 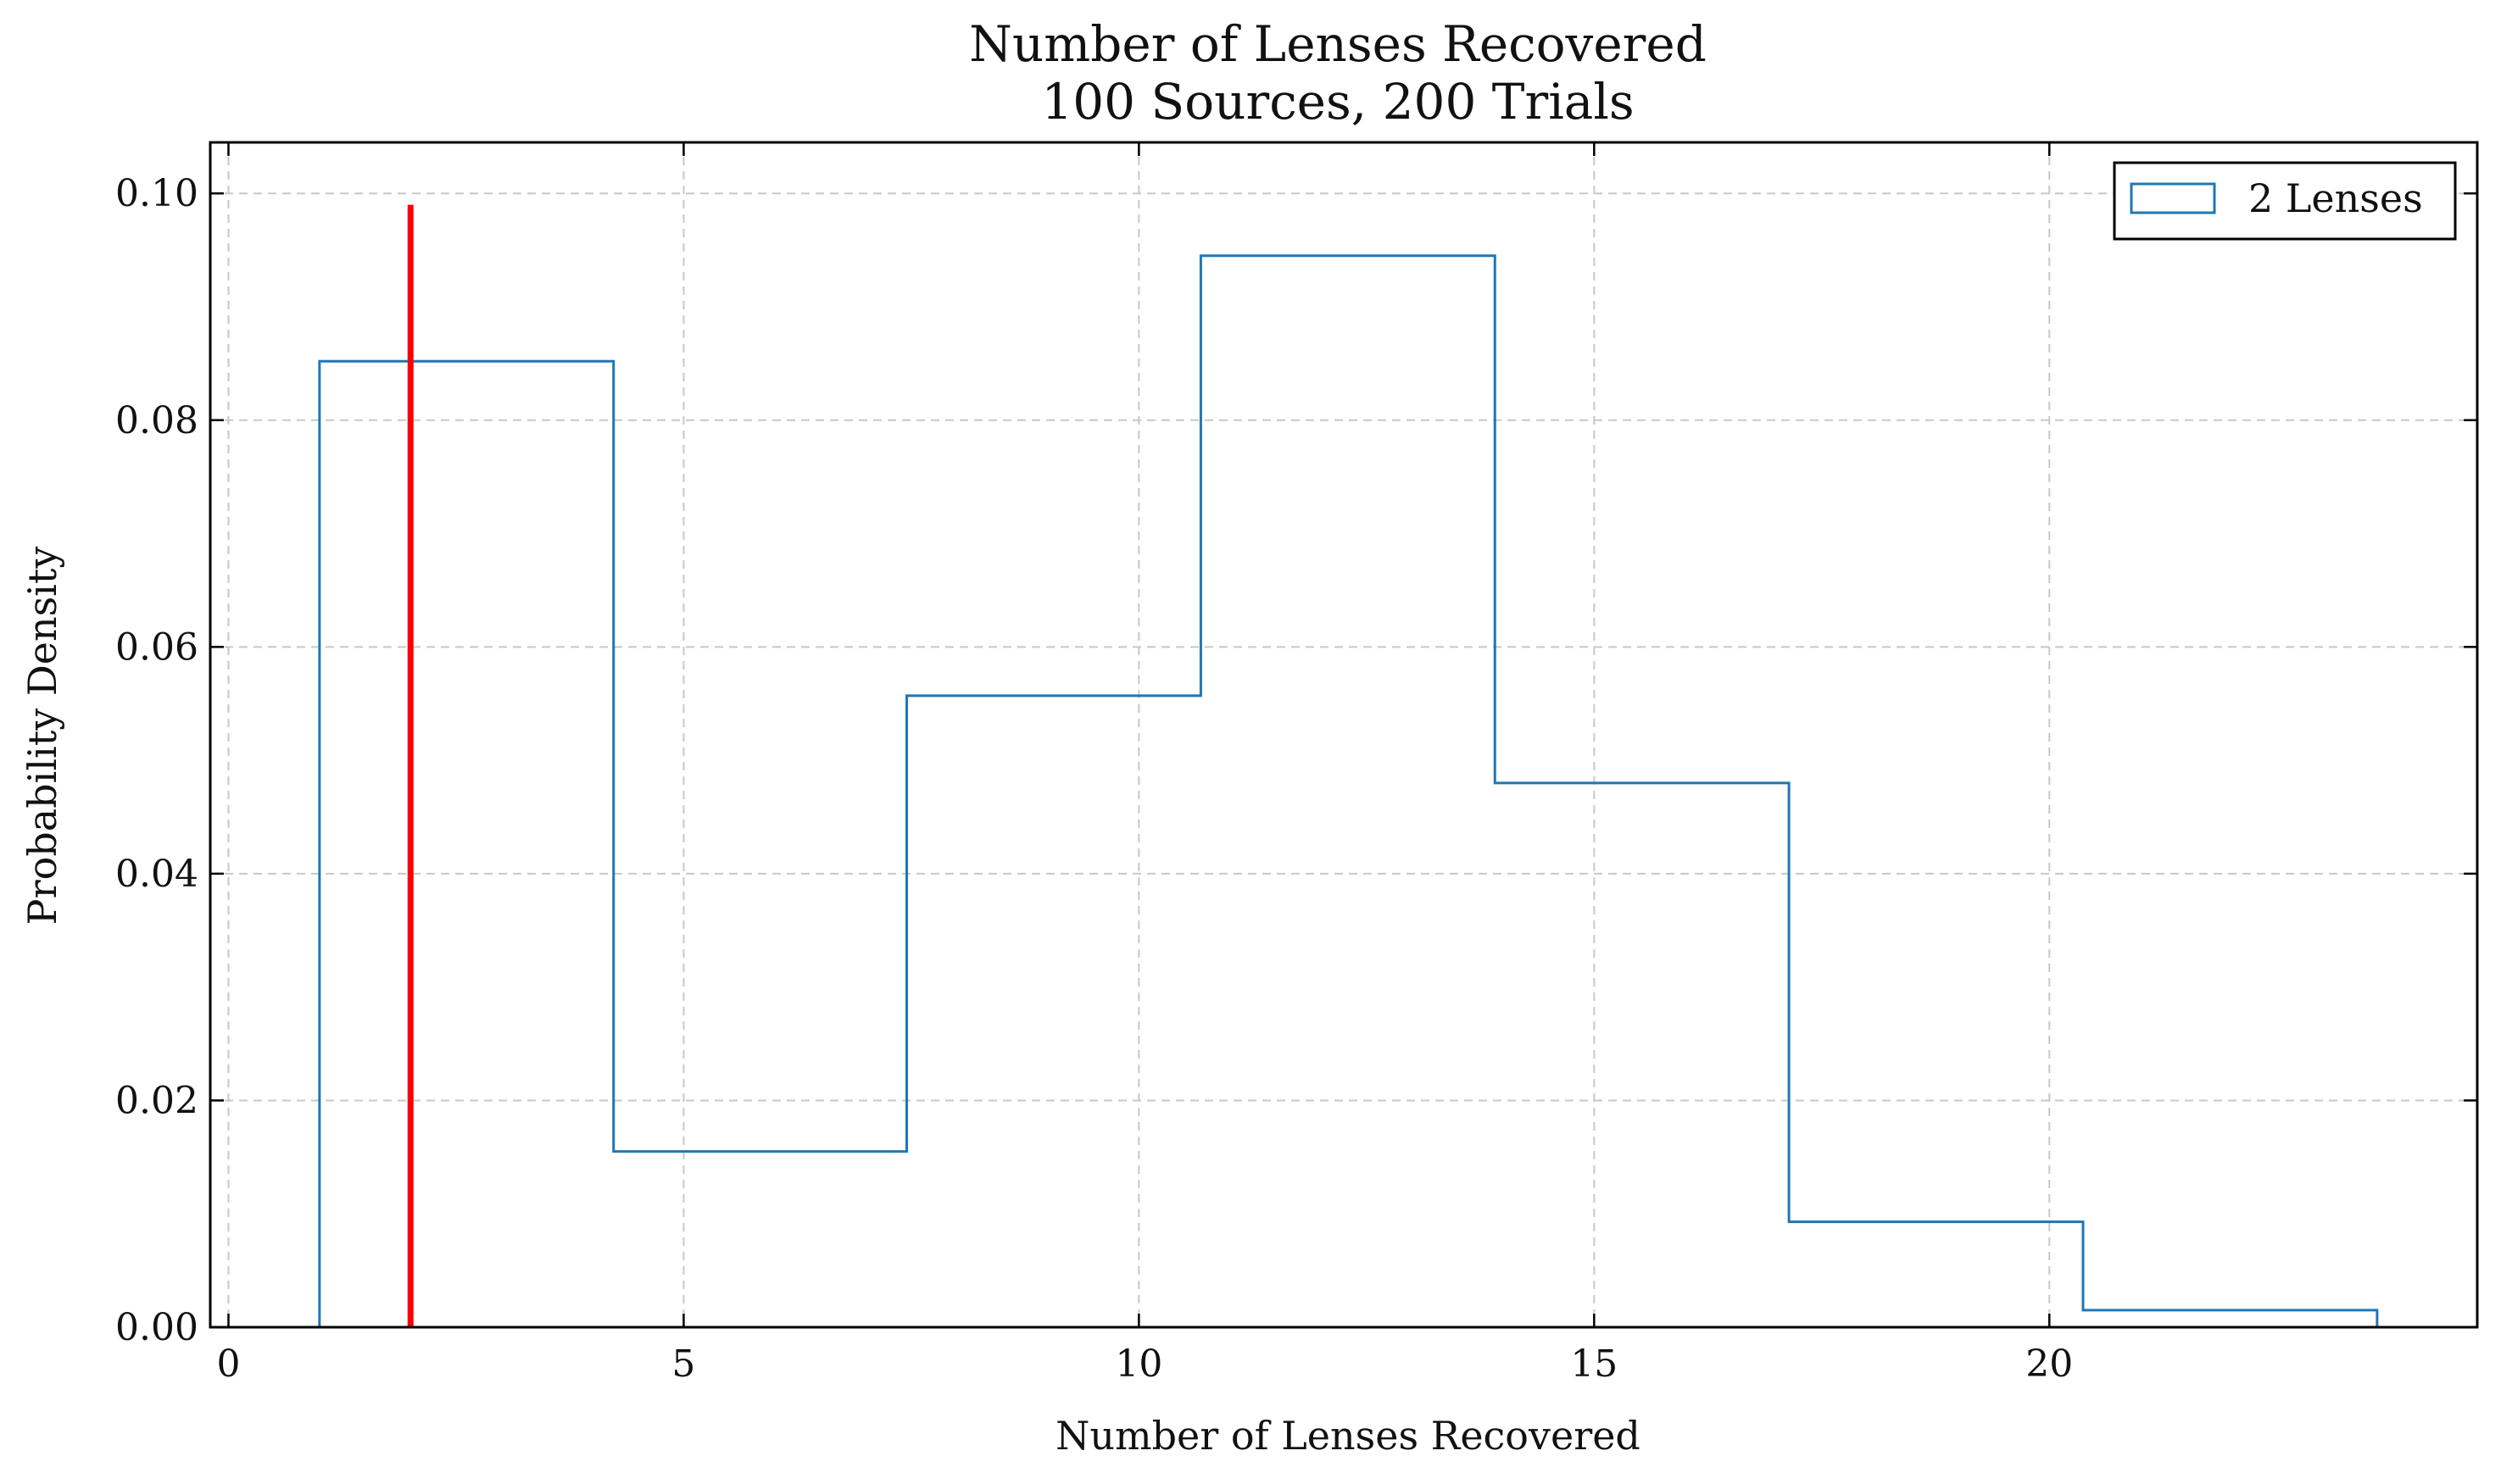 What do you see at coordinates (156, 875) in the screenshot?
I see `y-tick-label: 0.04` at bounding box center [156, 875].